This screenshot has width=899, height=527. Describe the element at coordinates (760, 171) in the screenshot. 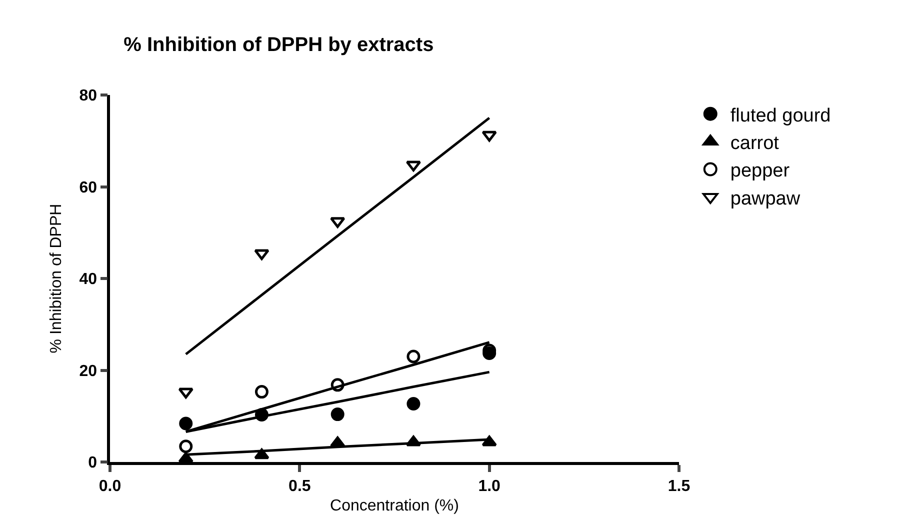

I see `legend-label: pepper` at that location.